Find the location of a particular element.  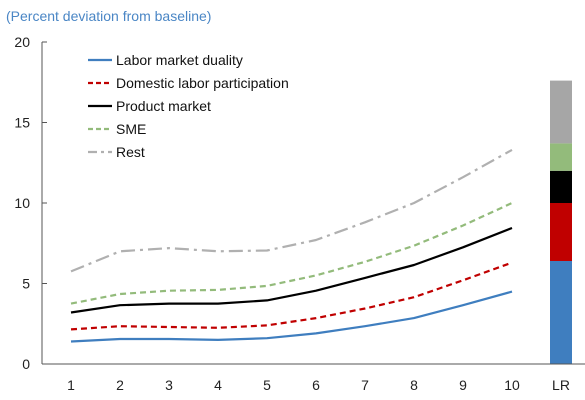

x-tick-label-9: 10 is located at coordinates (512, 385).